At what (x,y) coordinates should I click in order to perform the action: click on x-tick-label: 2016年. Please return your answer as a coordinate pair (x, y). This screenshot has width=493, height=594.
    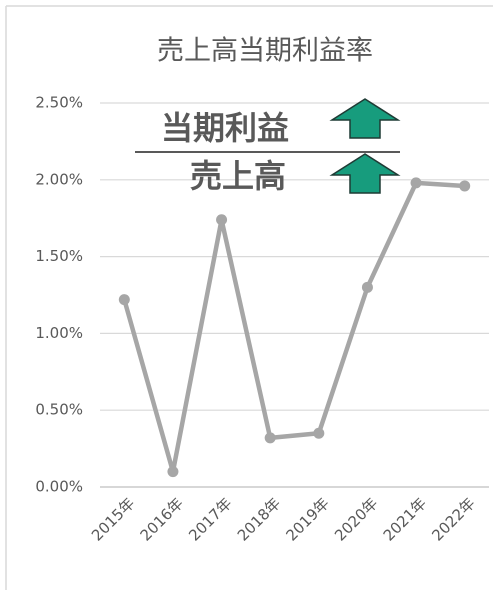
    Looking at the image, I should click on (162, 519).